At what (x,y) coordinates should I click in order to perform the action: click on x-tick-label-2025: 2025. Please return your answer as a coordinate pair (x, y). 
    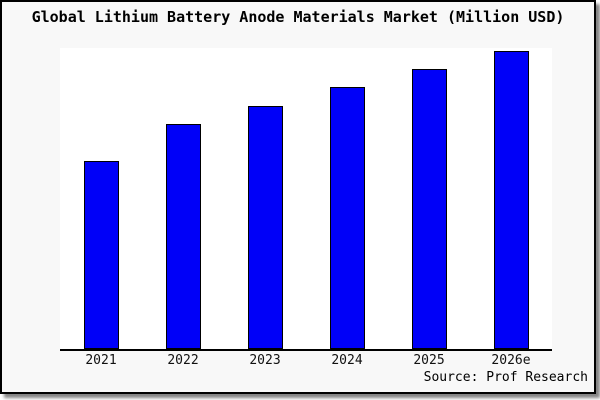
    Looking at the image, I should click on (429, 360).